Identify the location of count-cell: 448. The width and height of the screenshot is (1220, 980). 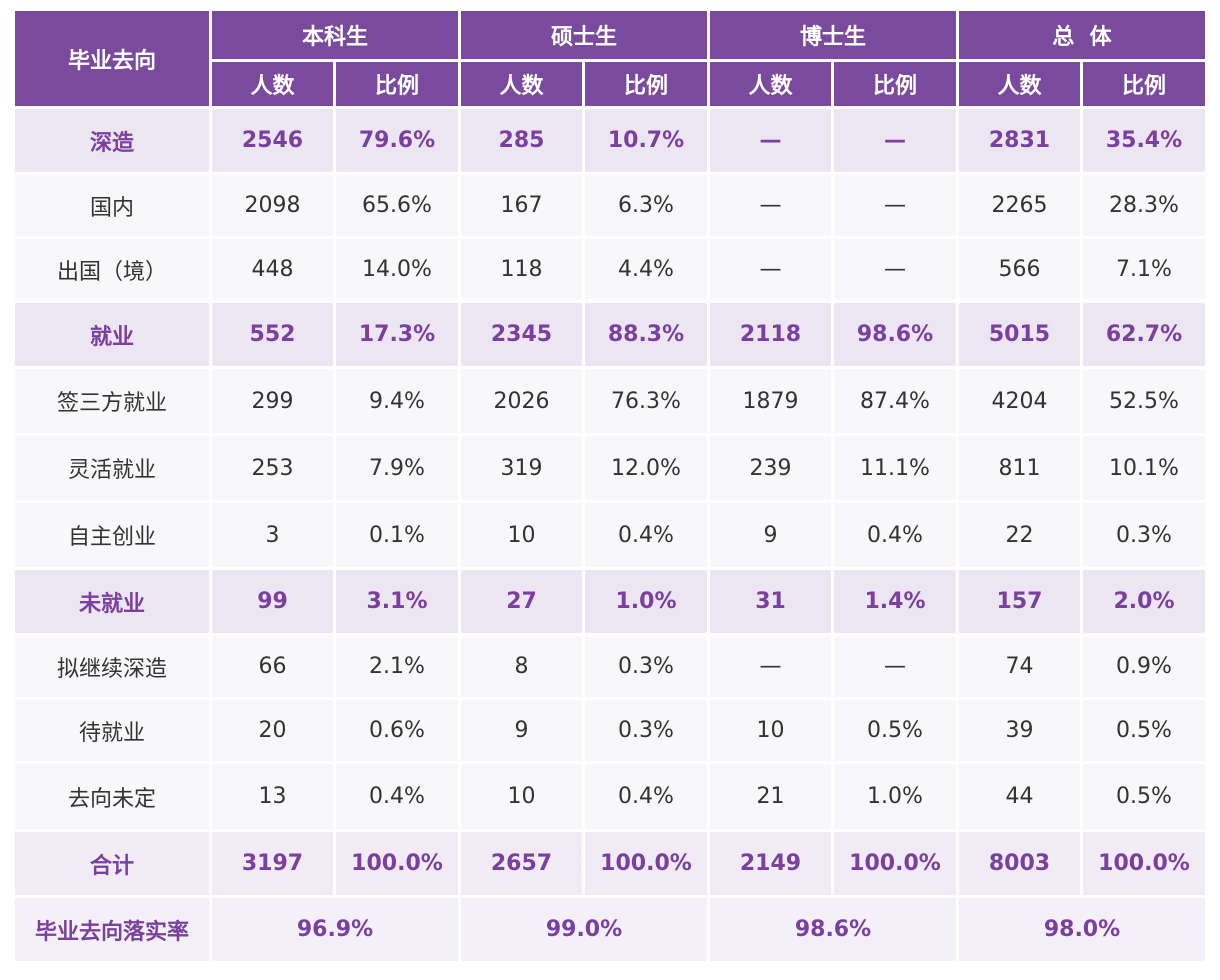
(272, 269).